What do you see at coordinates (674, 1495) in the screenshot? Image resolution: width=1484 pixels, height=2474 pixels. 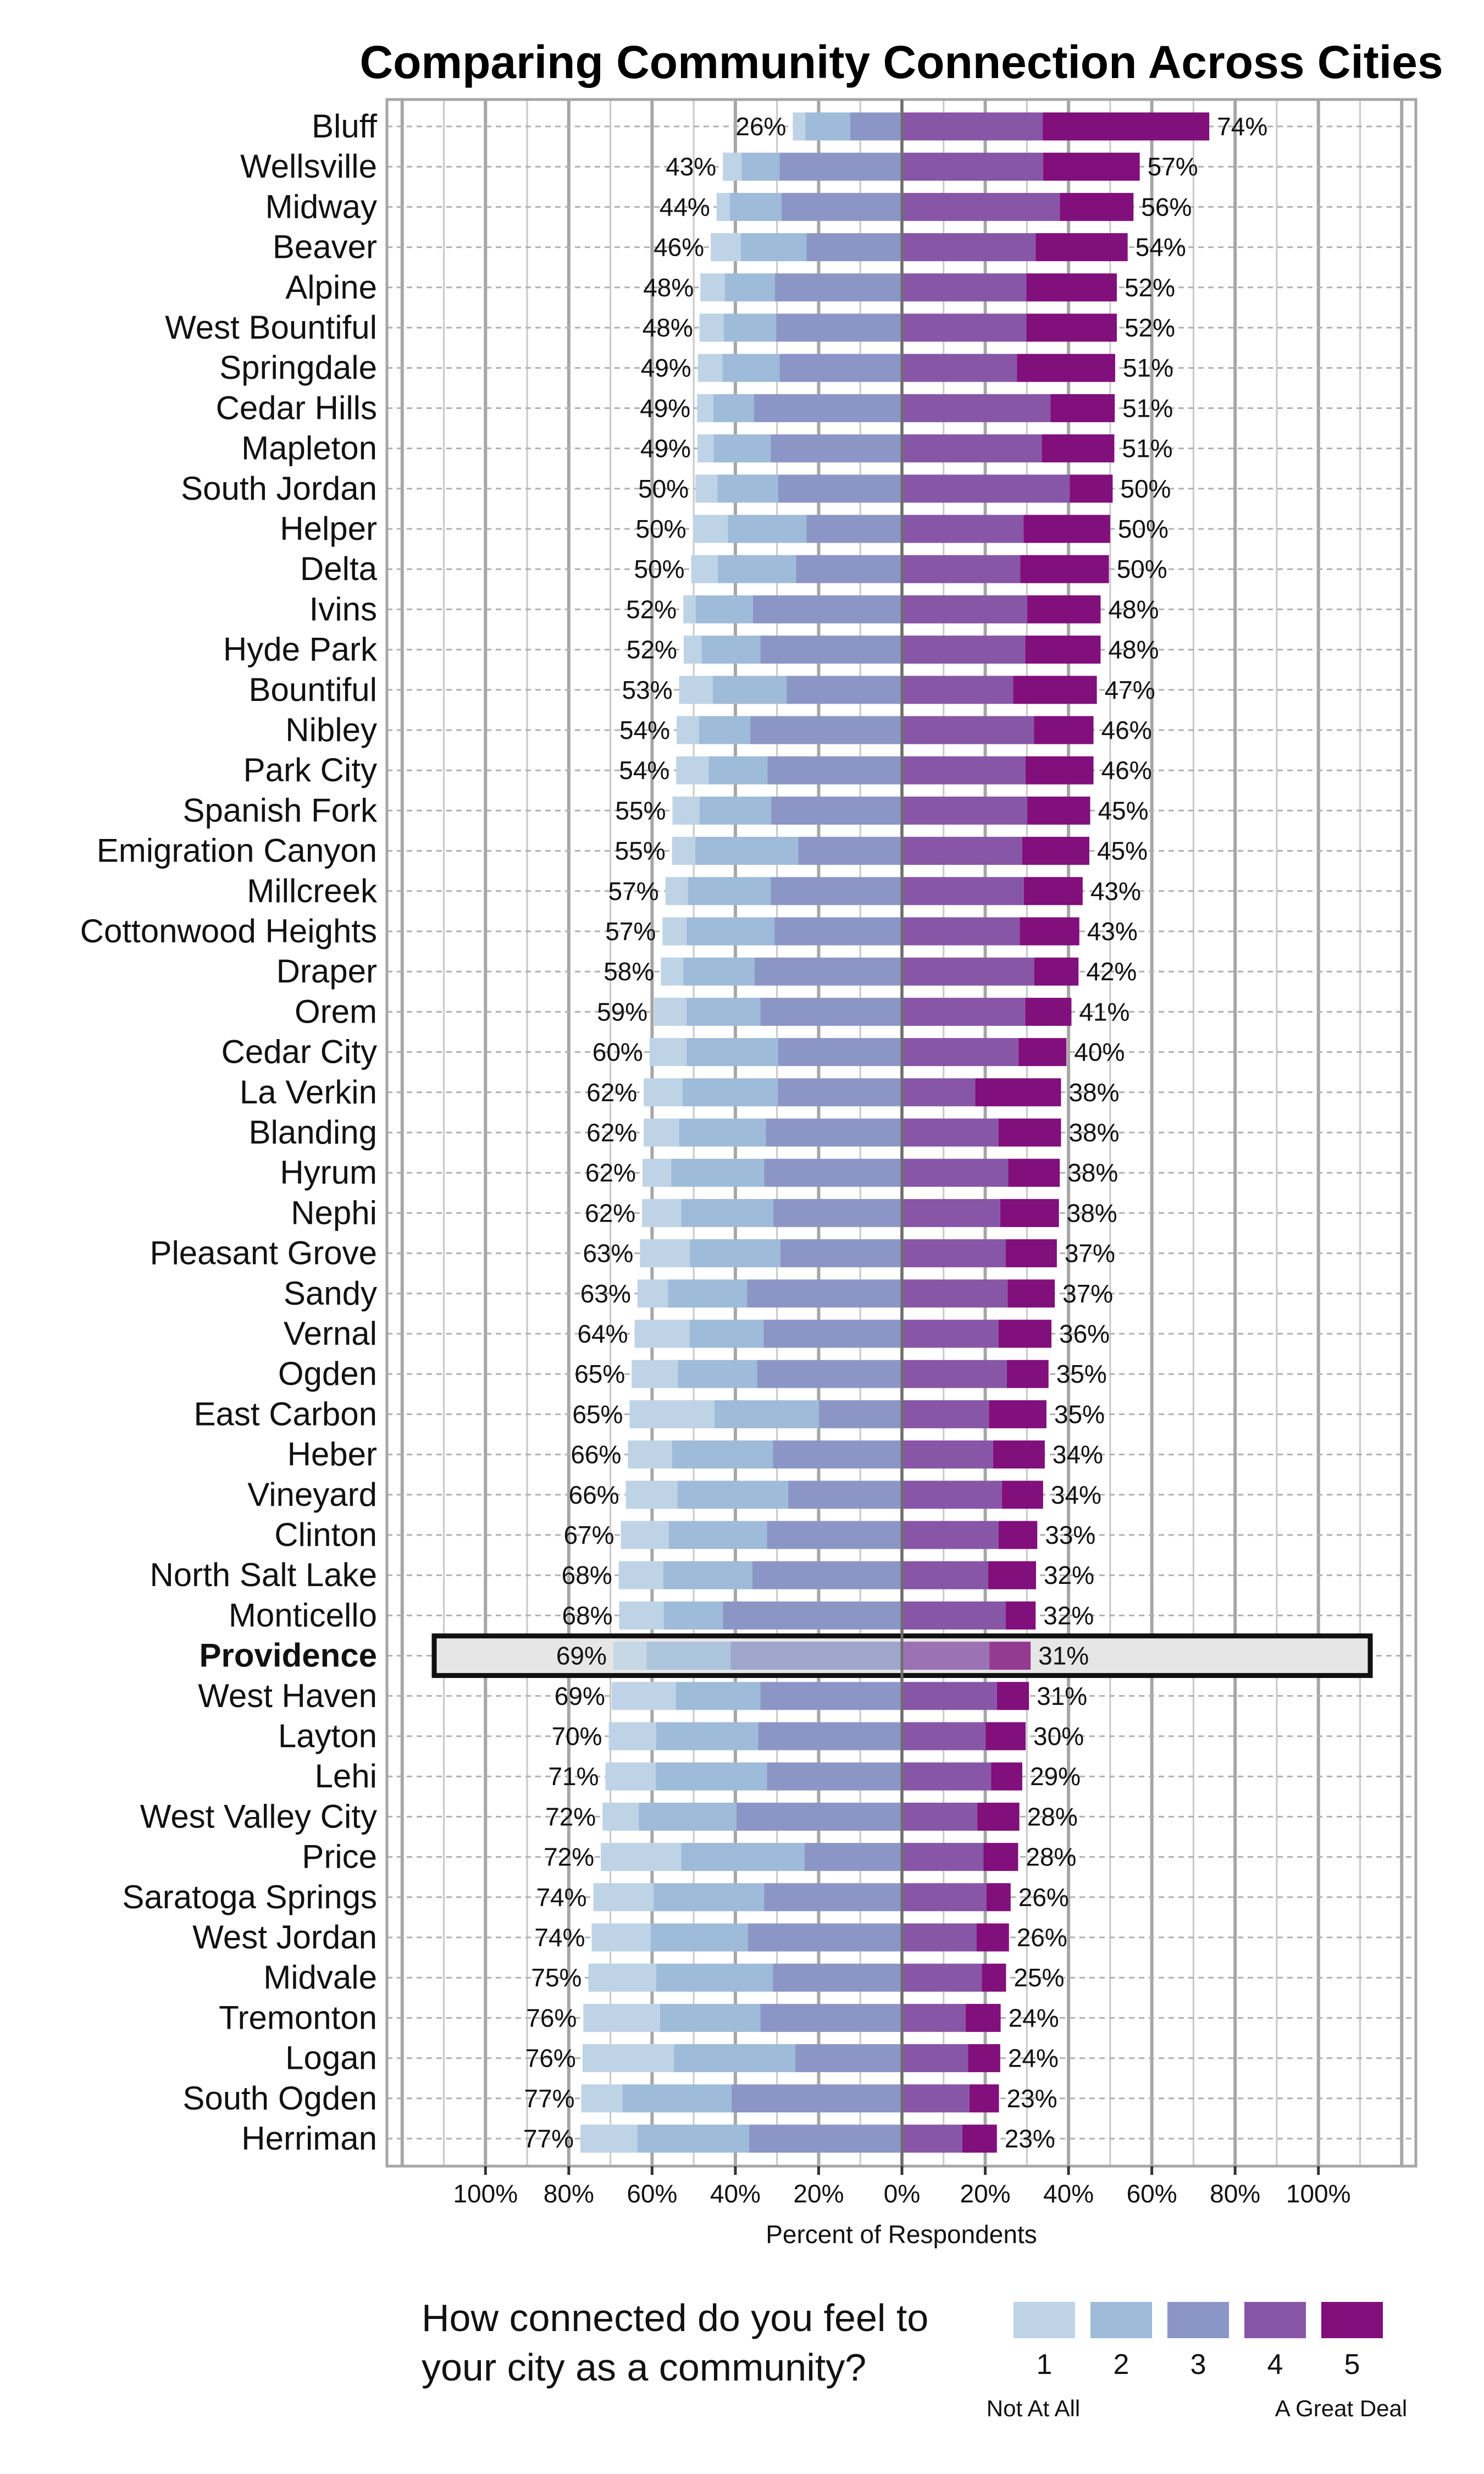 I see `bar-row-vineyard: Vineyard 66% 34%` at bounding box center [674, 1495].